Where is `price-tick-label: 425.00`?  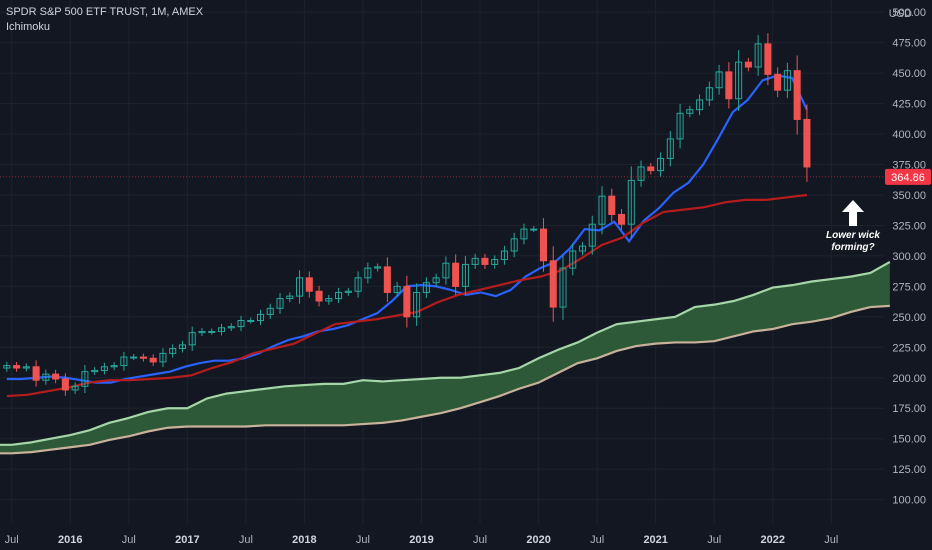 price-tick-label: 425.00 is located at coordinates (909, 105).